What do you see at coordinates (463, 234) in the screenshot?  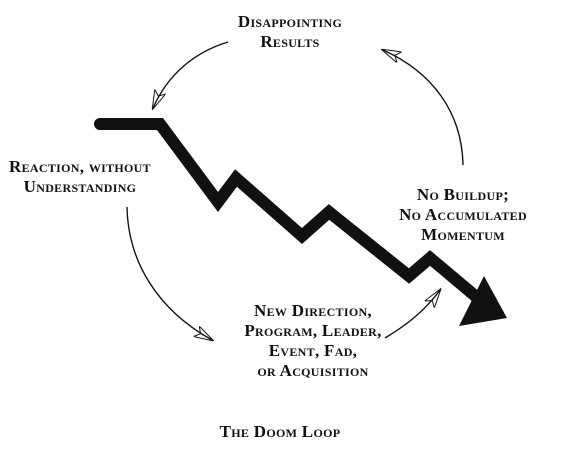 I see `node-text: Momentum` at bounding box center [463, 234].